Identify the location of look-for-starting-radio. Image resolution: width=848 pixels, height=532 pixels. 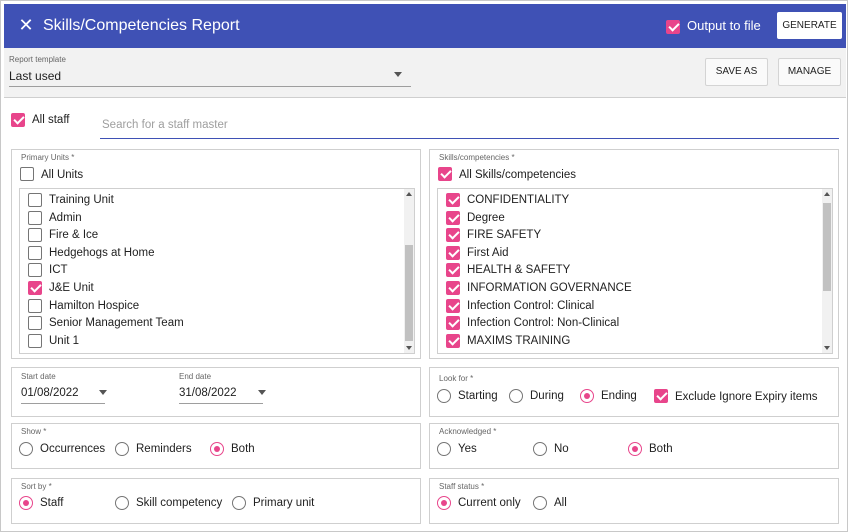
(444, 396).